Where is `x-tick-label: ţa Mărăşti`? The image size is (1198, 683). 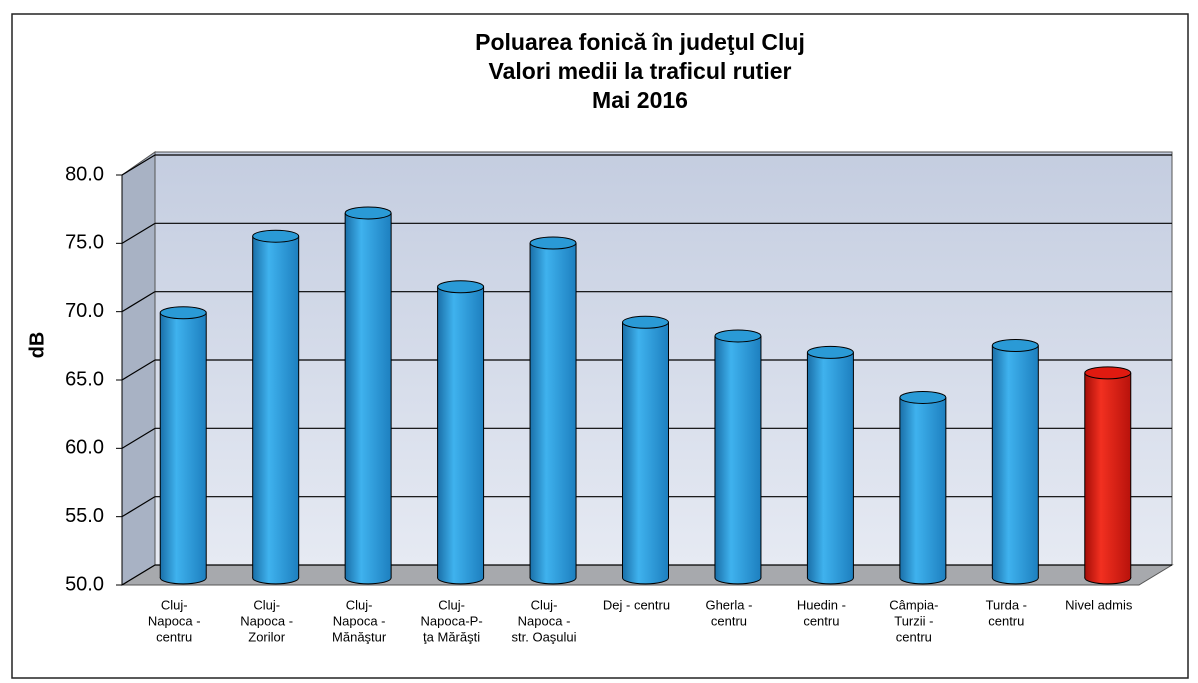 x-tick-label: ţa Mărăşti is located at coordinates (451, 636).